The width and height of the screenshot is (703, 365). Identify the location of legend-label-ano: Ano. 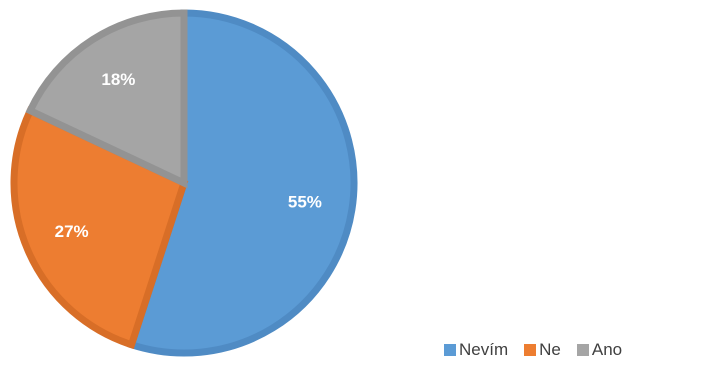
(607, 349).